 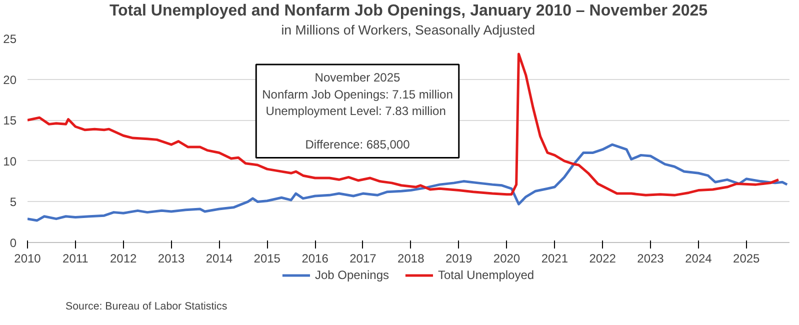 What do you see at coordinates (13, 202) in the screenshot?
I see `y-tick-label: 5` at bounding box center [13, 202].